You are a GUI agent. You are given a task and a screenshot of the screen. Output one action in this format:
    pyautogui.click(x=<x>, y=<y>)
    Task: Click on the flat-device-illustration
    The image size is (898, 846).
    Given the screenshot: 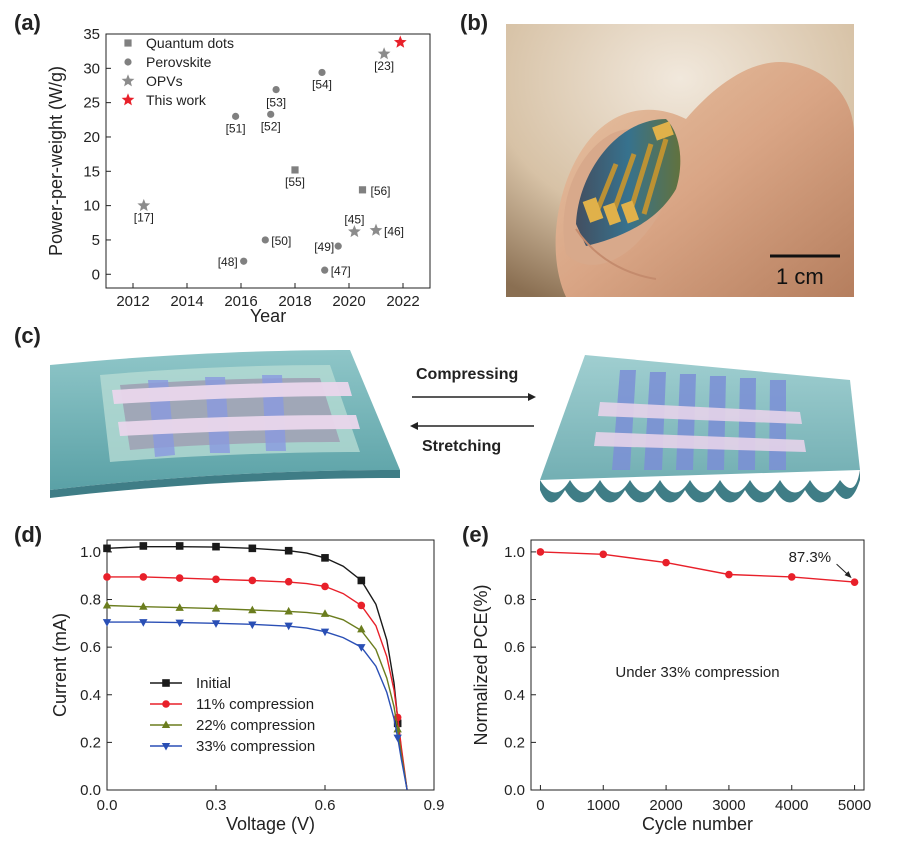 What is the action you would take?
    pyautogui.click(x=225, y=424)
    